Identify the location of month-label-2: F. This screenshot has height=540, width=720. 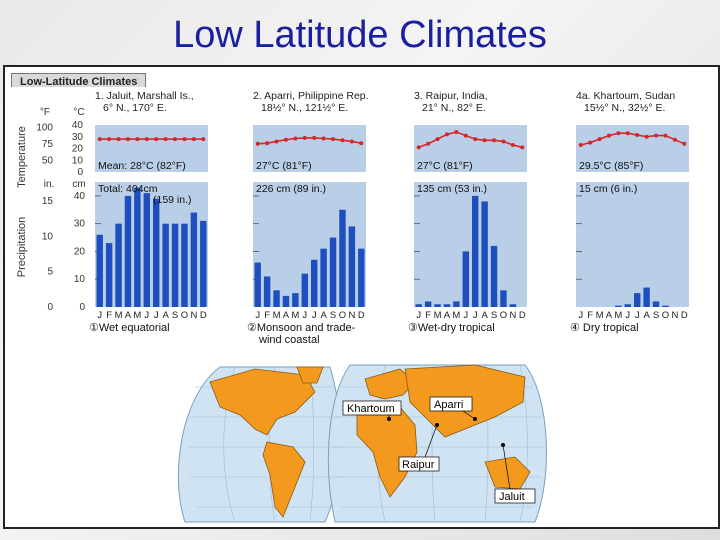
(267, 315).